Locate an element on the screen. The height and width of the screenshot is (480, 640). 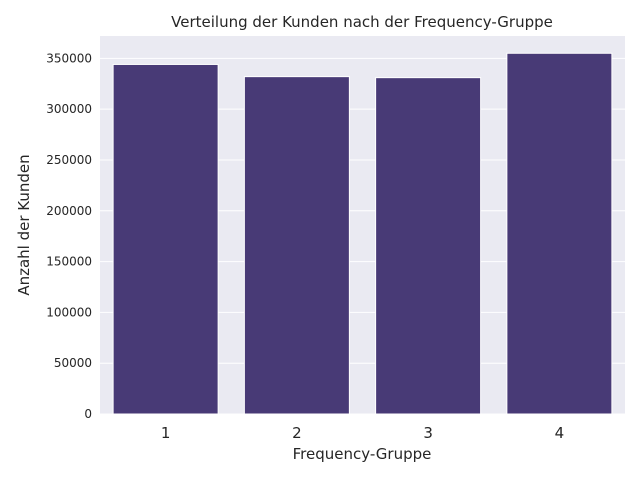
x-tick-label: 1 is located at coordinates (166, 433).